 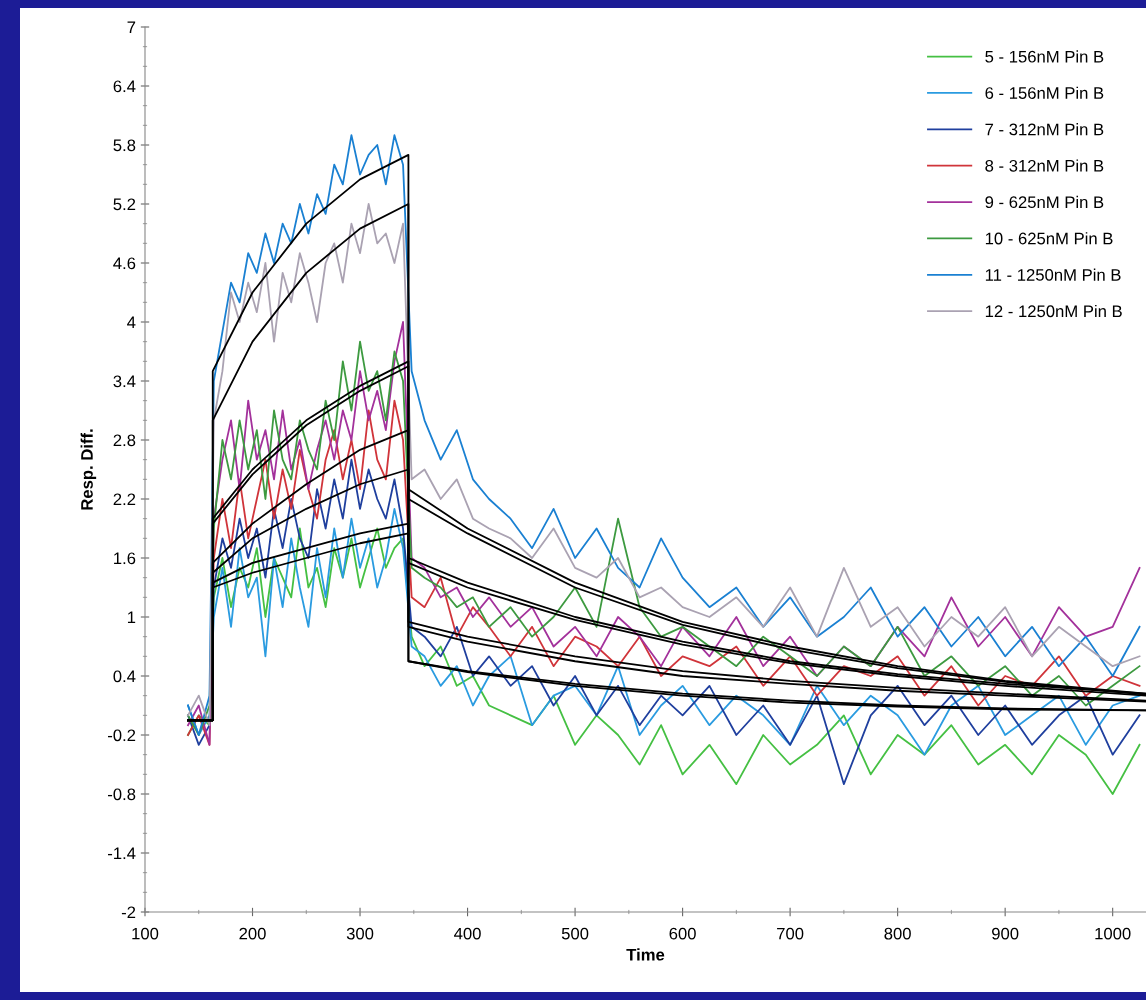 I want to click on x-tick-label: 700, so click(x=790, y=933).